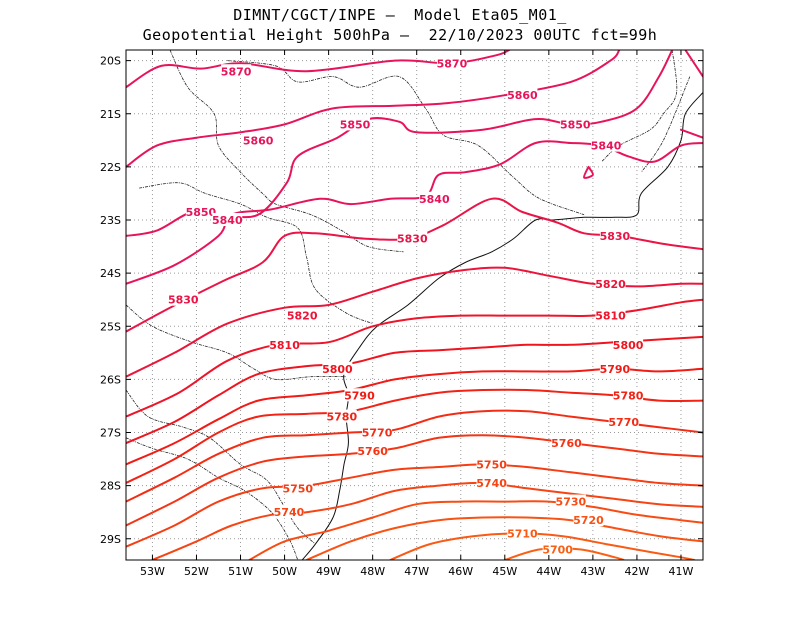  What do you see at coordinates (504, 571) in the screenshot?
I see `lon-tick-label: 45W` at bounding box center [504, 571].